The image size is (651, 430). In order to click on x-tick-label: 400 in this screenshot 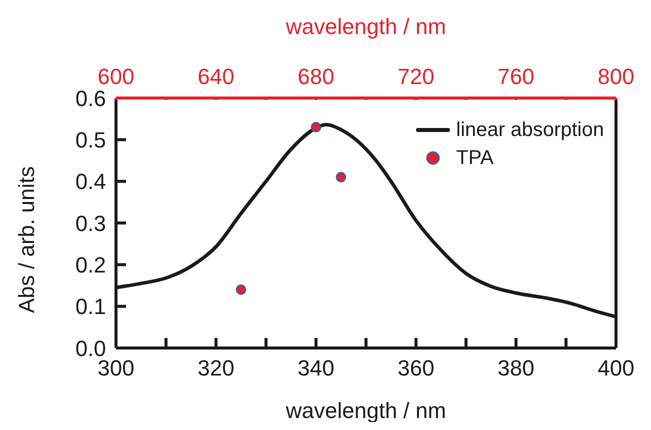, I will do `click(616, 368)`.